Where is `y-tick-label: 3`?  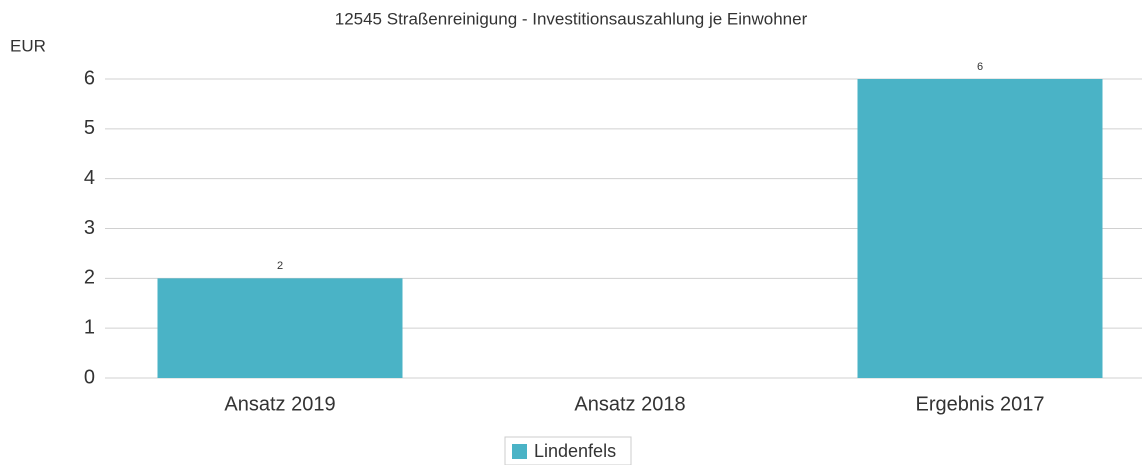 y-tick-label: 3 is located at coordinates (89, 228).